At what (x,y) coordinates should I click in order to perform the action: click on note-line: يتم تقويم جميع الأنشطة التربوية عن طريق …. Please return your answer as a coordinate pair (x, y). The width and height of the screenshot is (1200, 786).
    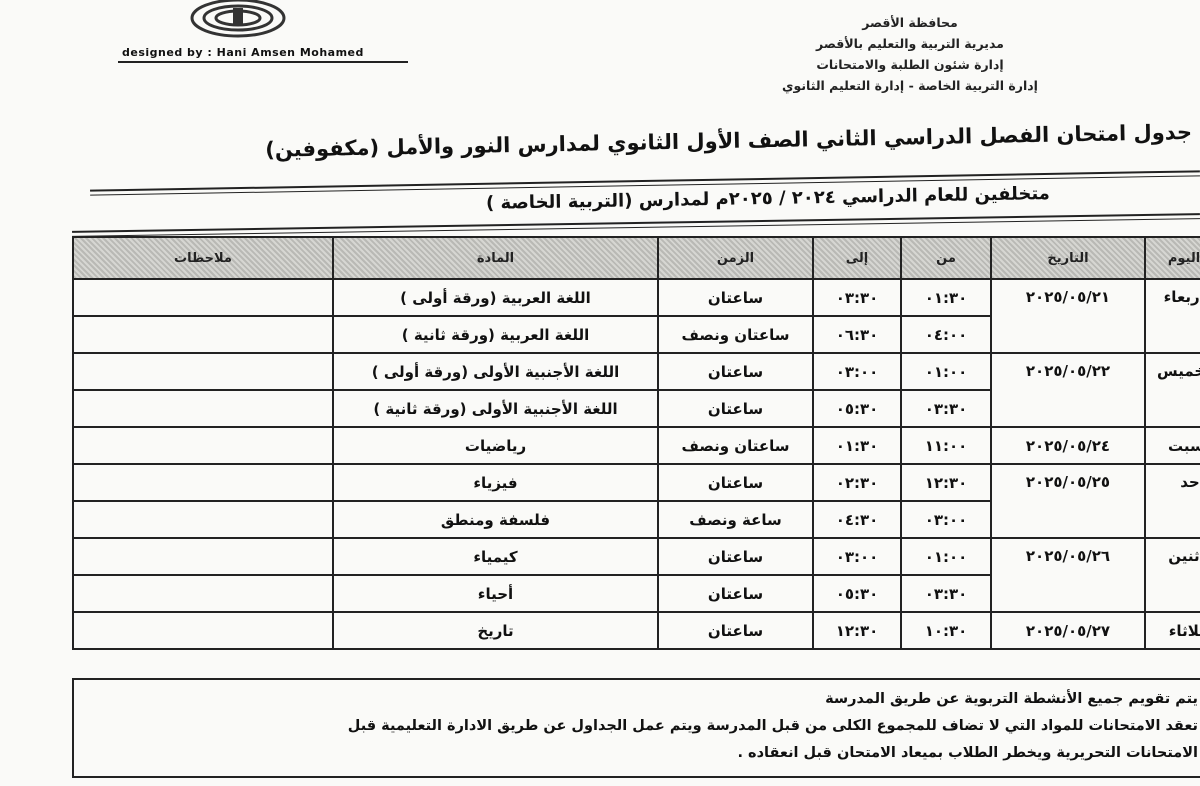
    Looking at the image, I should click on (1011, 699).